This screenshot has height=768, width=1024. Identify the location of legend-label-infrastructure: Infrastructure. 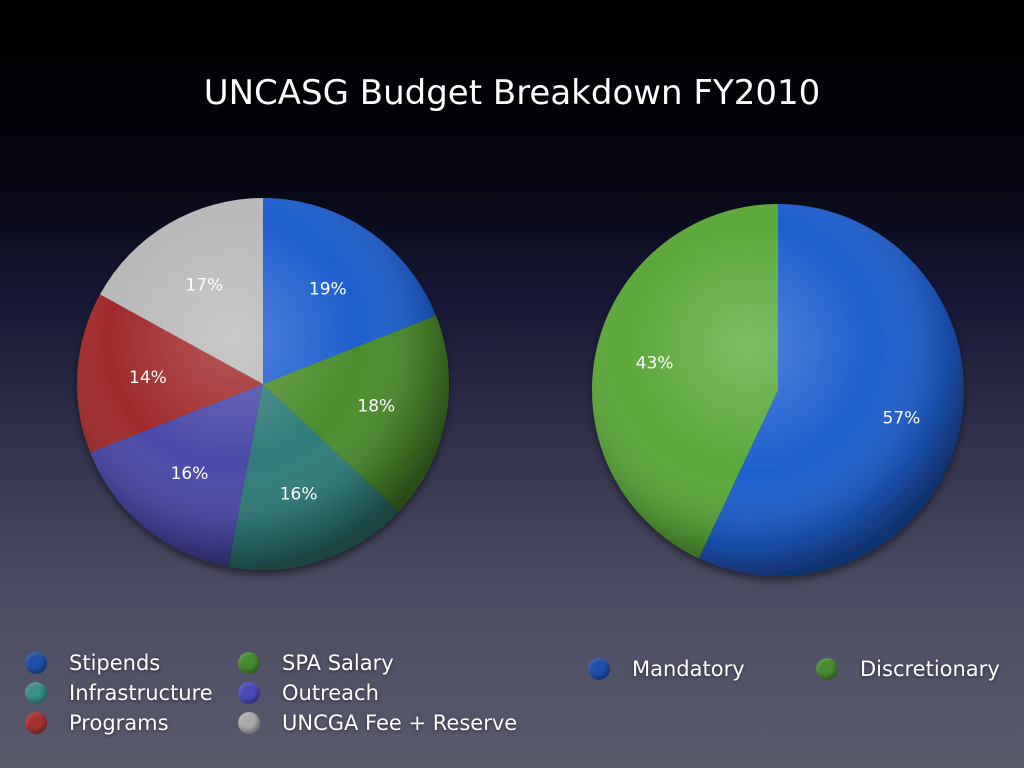
(141, 693).